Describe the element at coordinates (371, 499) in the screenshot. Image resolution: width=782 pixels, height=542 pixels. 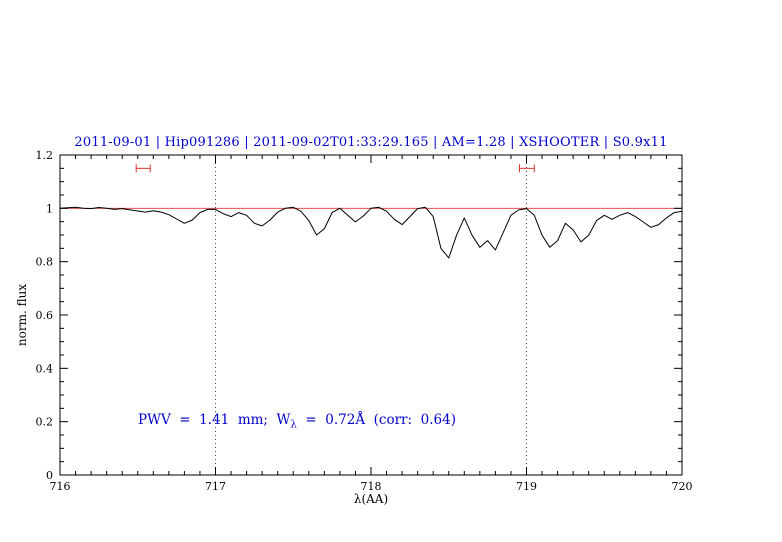
I see `x-axis-label: λ(AA)` at that location.